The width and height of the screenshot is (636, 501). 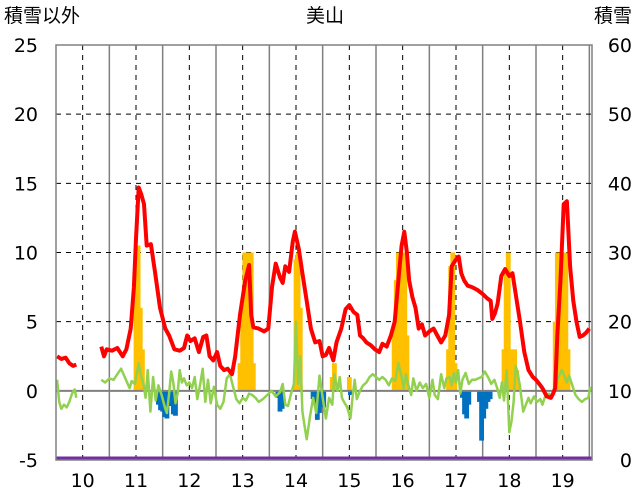 I want to click on y-tick-label-right: 60, so click(x=620, y=46).